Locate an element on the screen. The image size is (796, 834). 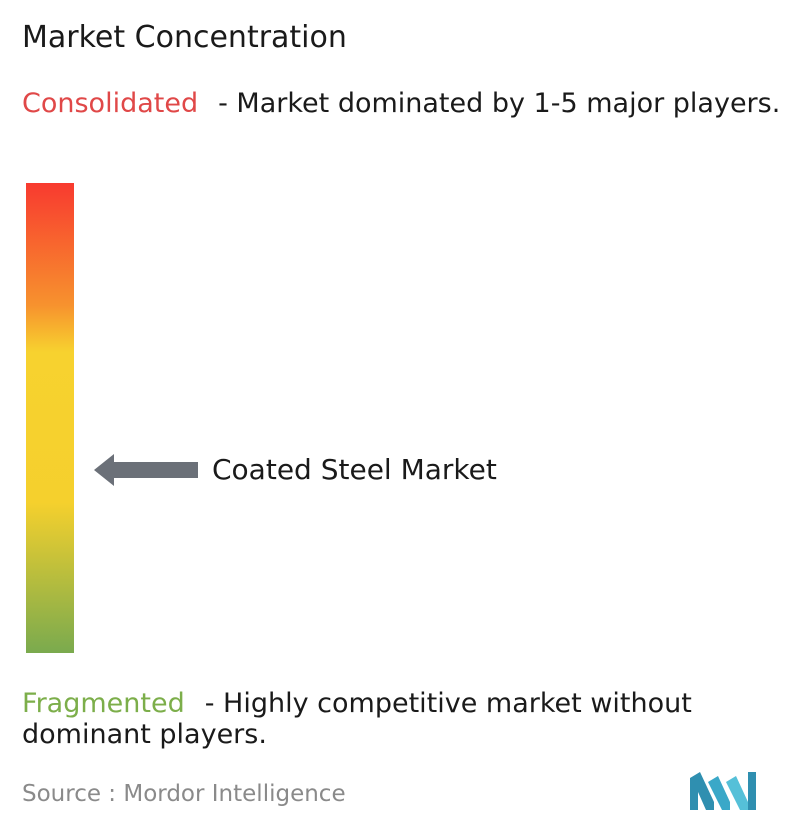
source-credit: Source : Mordor Intelligence is located at coordinates (184, 794).